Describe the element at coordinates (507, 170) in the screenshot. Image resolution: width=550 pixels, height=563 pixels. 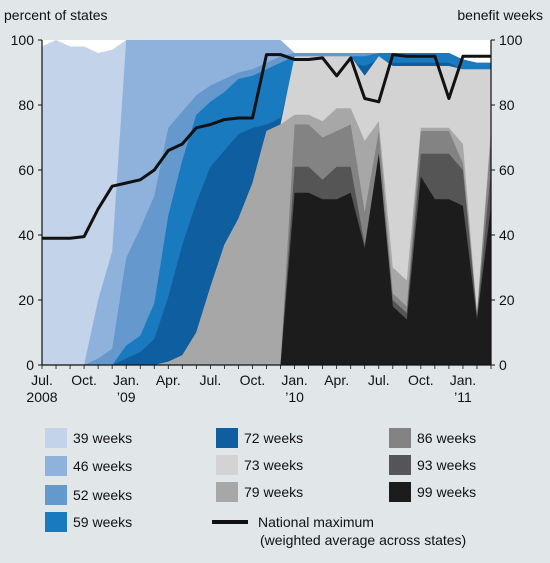
I see `y-tick-label-right: 60` at that location.